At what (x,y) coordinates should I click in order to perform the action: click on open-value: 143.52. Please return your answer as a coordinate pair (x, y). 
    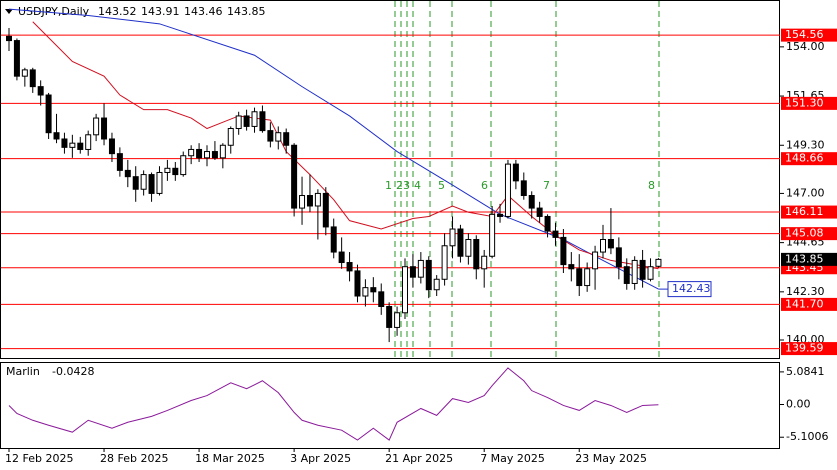
    Looking at the image, I should click on (117, 11).